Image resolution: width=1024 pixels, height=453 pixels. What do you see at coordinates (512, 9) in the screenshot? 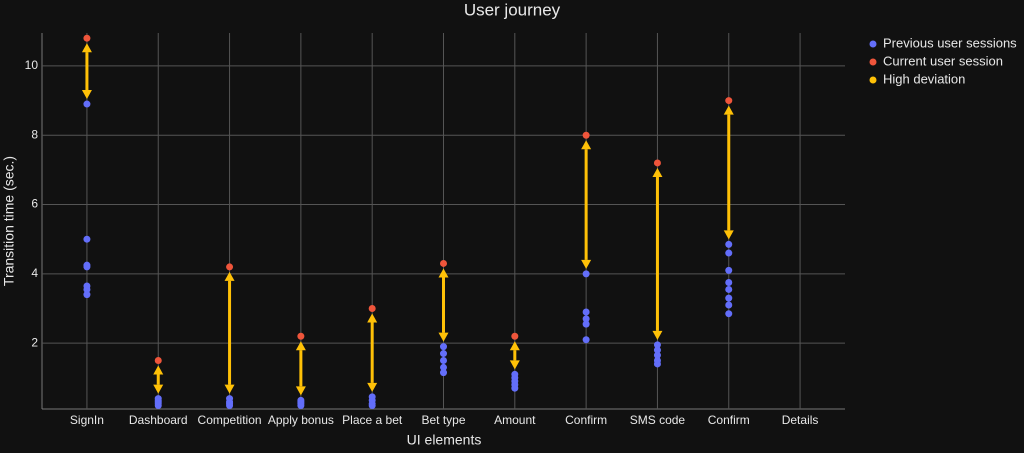
I see `chart-title: User journey` at bounding box center [512, 9].